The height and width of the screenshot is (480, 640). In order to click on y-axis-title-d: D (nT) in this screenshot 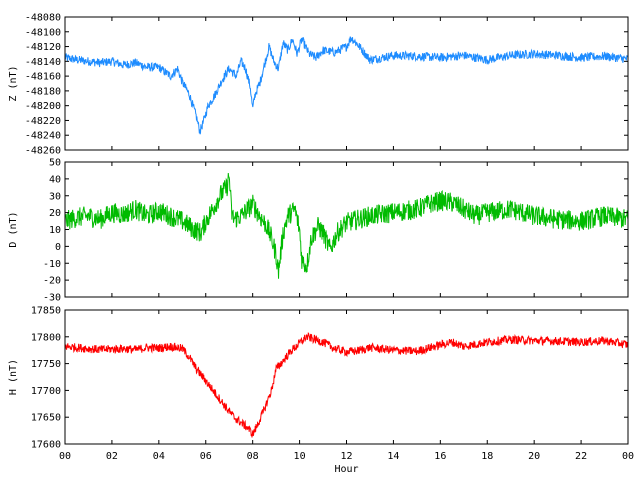, I will do `click(13, 229)`.